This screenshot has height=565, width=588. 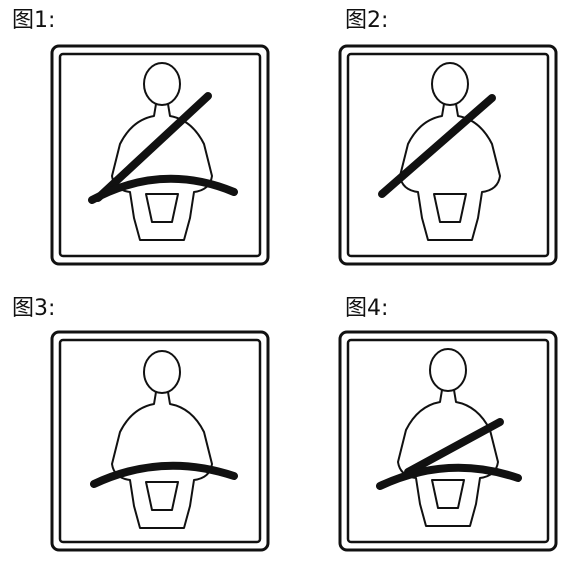 What do you see at coordinates (367, 20) in the screenshot?
I see `figure-2-label: 图2:` at bounding box center [367, 20].